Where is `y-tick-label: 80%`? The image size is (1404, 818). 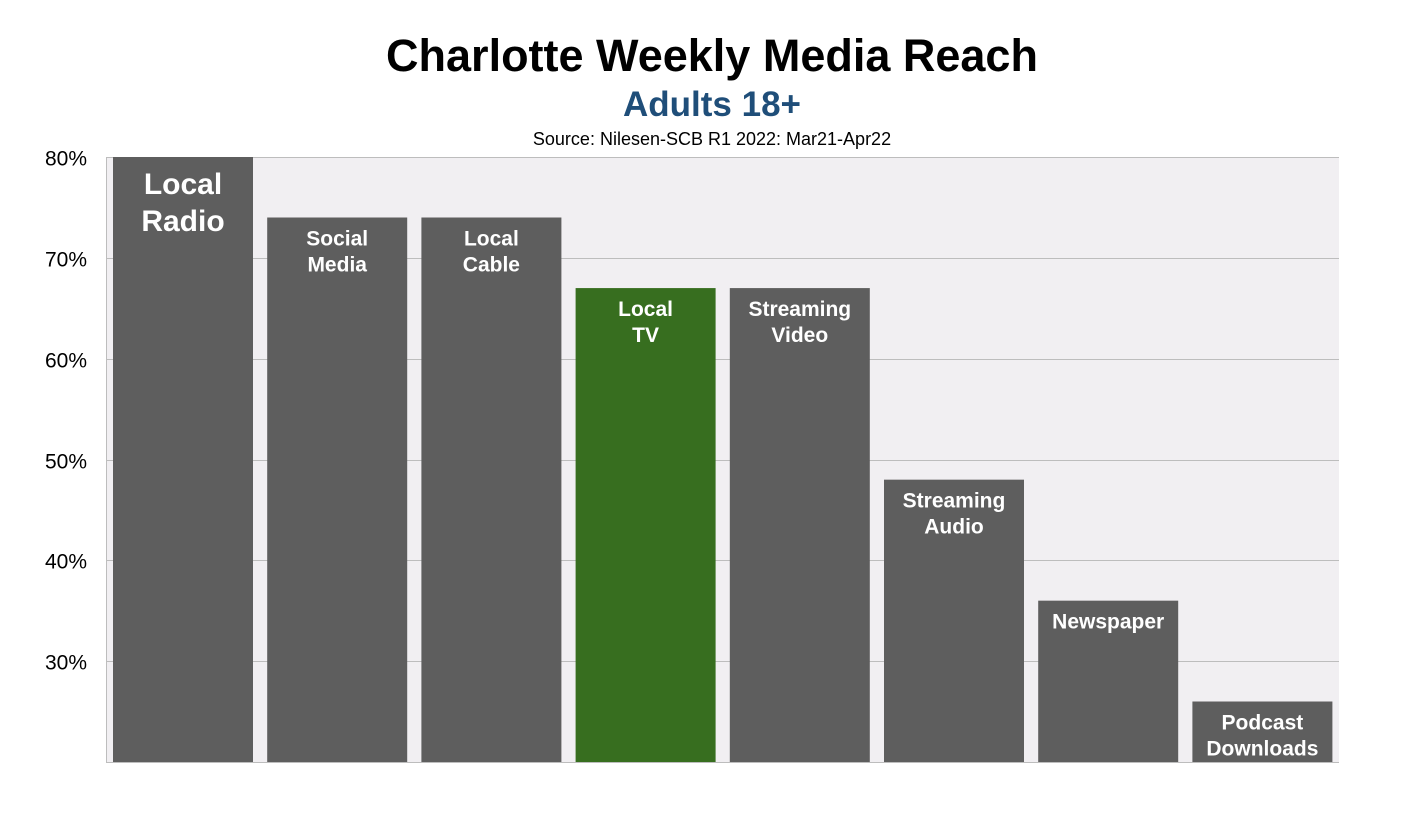
y-tick-label: 80% is located at coordinates (66, 159).